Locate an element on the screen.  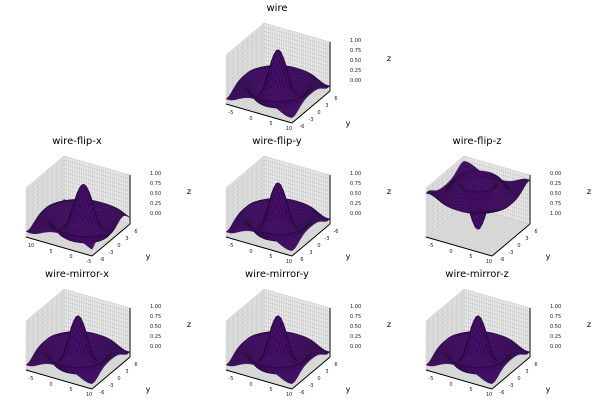
subplot-title: wire-flip-x is located at coordinates (77, 141).